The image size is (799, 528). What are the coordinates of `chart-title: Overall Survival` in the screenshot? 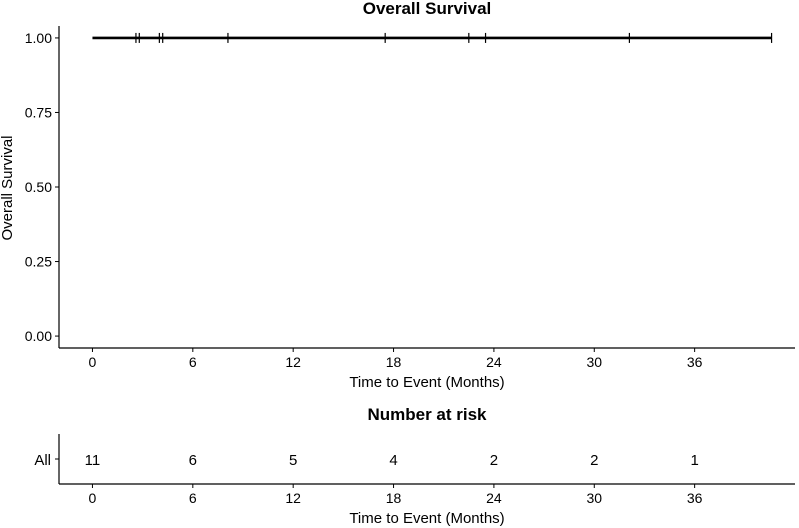 It's located at (427, 9).